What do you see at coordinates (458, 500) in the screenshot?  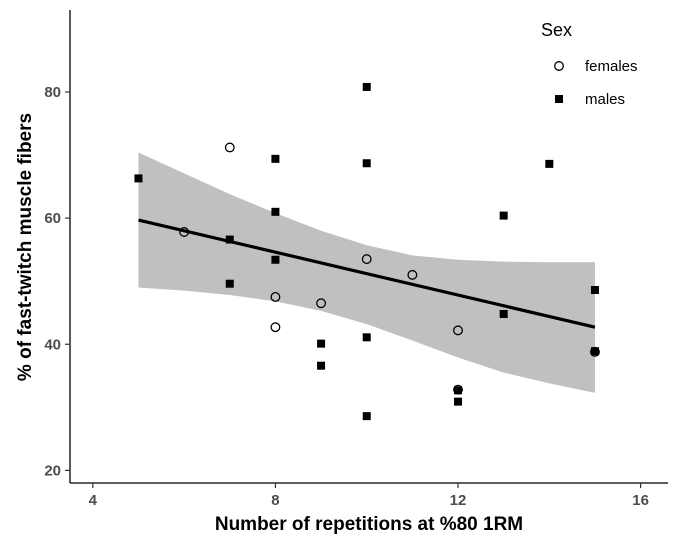 I see `x-tick-label: 12` at bounding box center [458, 500].